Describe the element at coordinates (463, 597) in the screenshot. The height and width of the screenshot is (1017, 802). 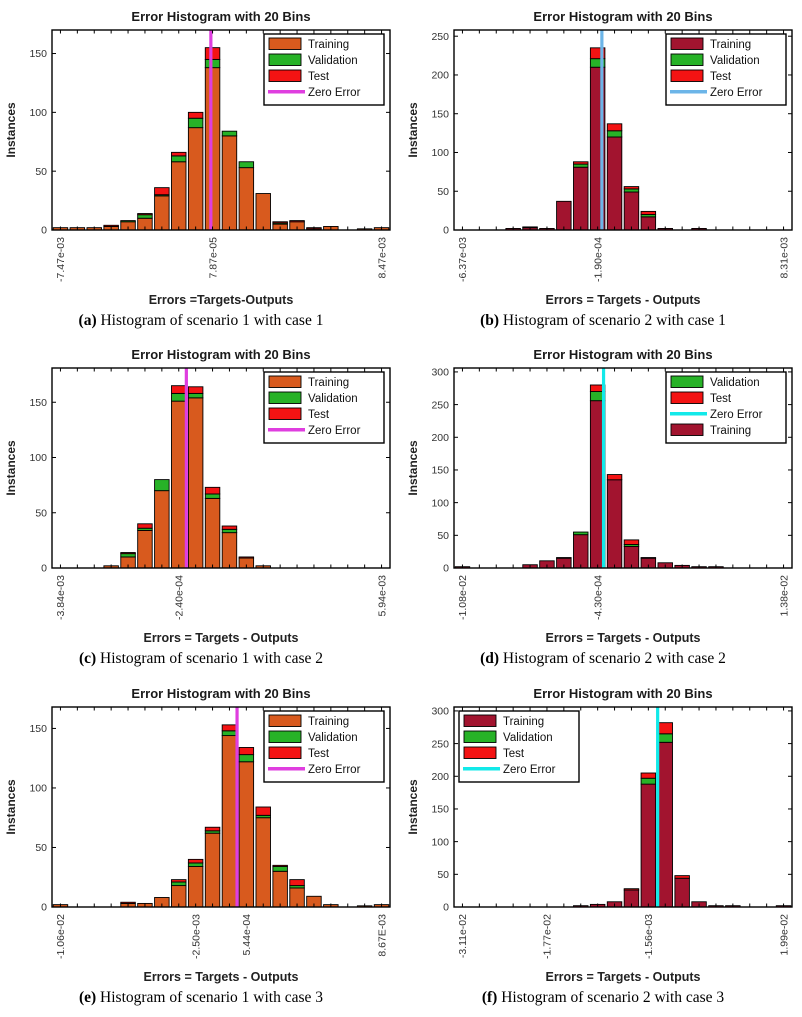
I see `x-tick-label: -1.08e-02` at that location.